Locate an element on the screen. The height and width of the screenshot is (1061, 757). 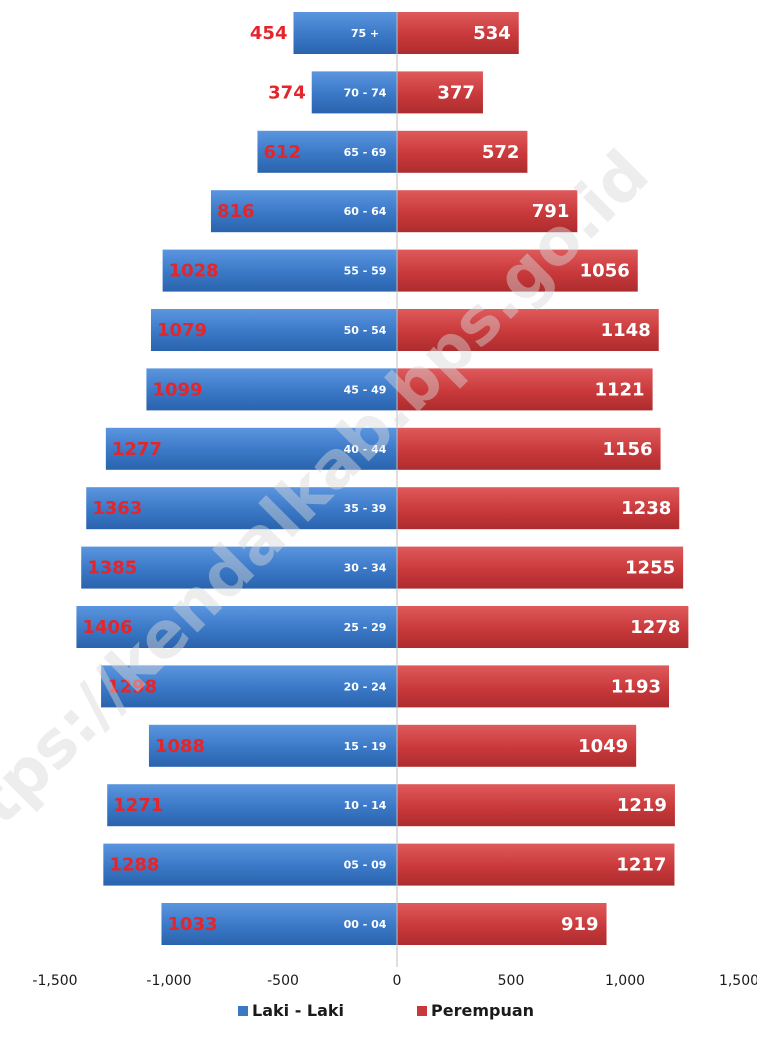
male-value-label-12: 1088 is located at coordinates (180, 746).